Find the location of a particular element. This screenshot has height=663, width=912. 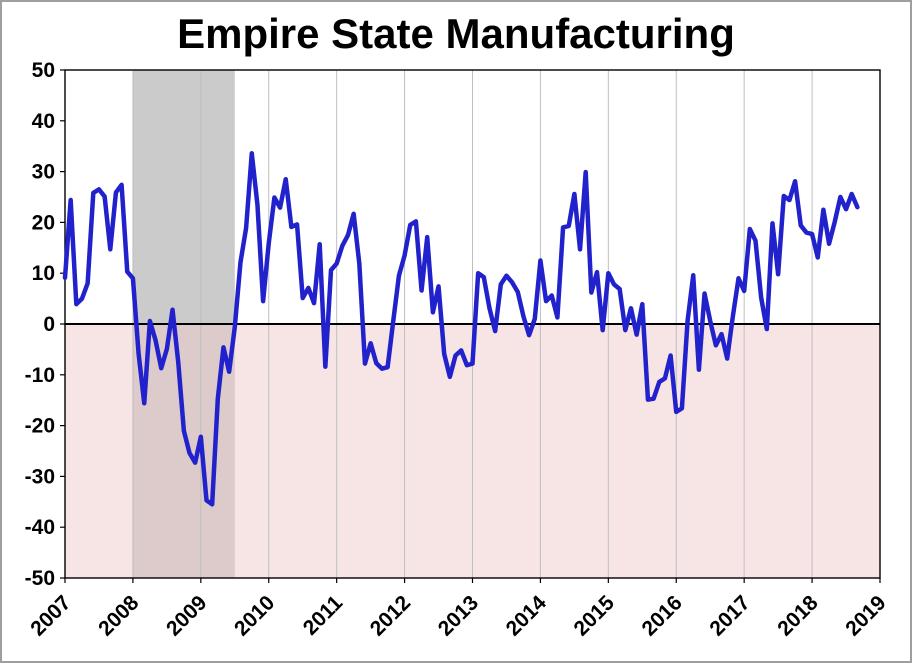

y-tick-label: -40 is located at coordinates (40, 527).